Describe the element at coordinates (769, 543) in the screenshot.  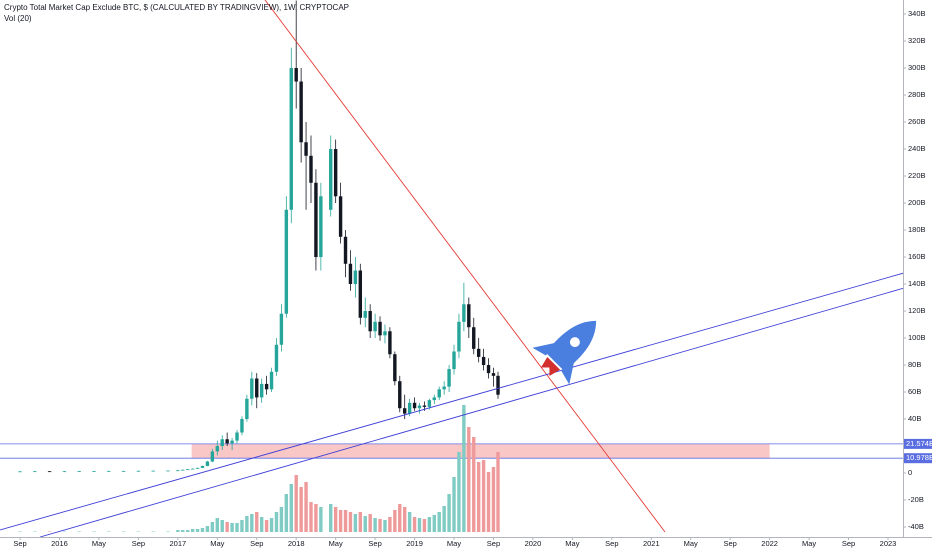
I see `x-tick-label: 2022` at that location.